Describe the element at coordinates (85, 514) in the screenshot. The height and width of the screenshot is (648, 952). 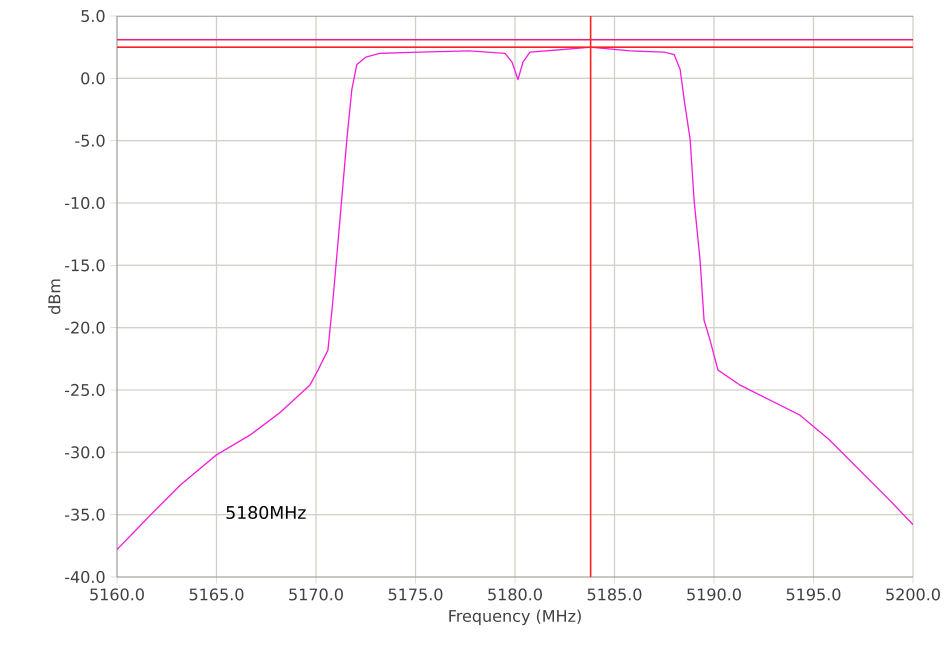
I see `y-tick-label: -35.0` at that location.